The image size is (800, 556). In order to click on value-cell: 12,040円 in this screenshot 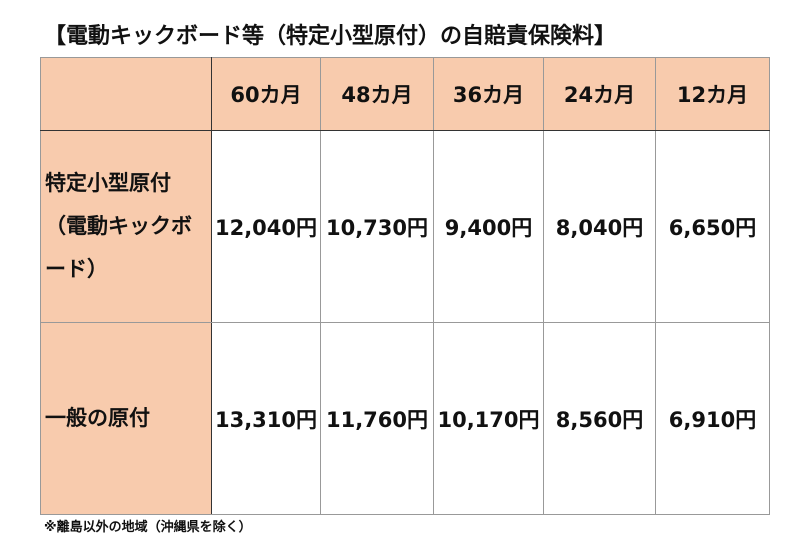, I will do `click(266, 226)`.